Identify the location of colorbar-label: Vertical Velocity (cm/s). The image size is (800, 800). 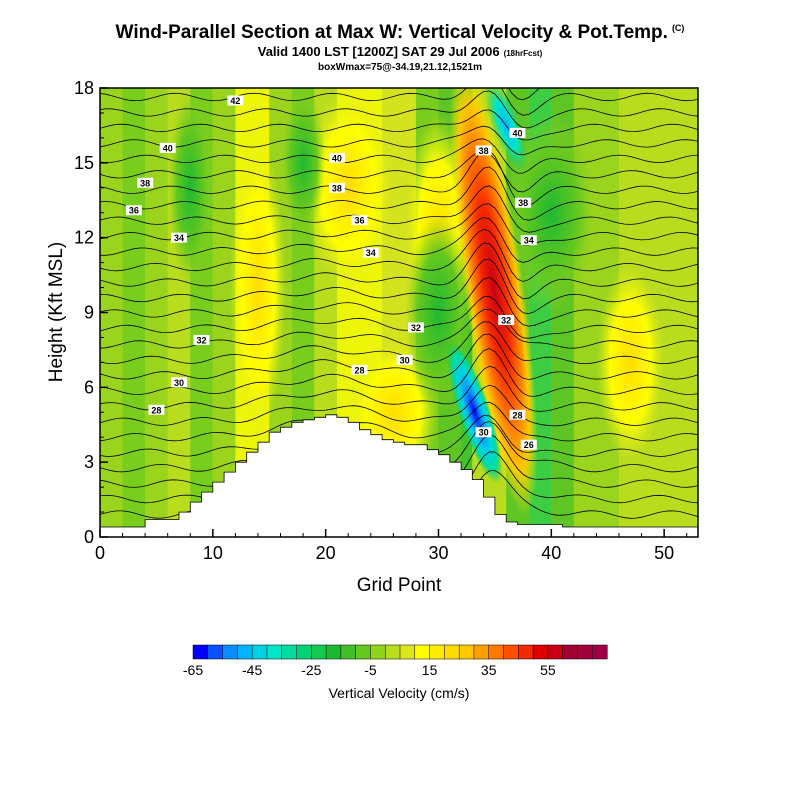
(399, 693).